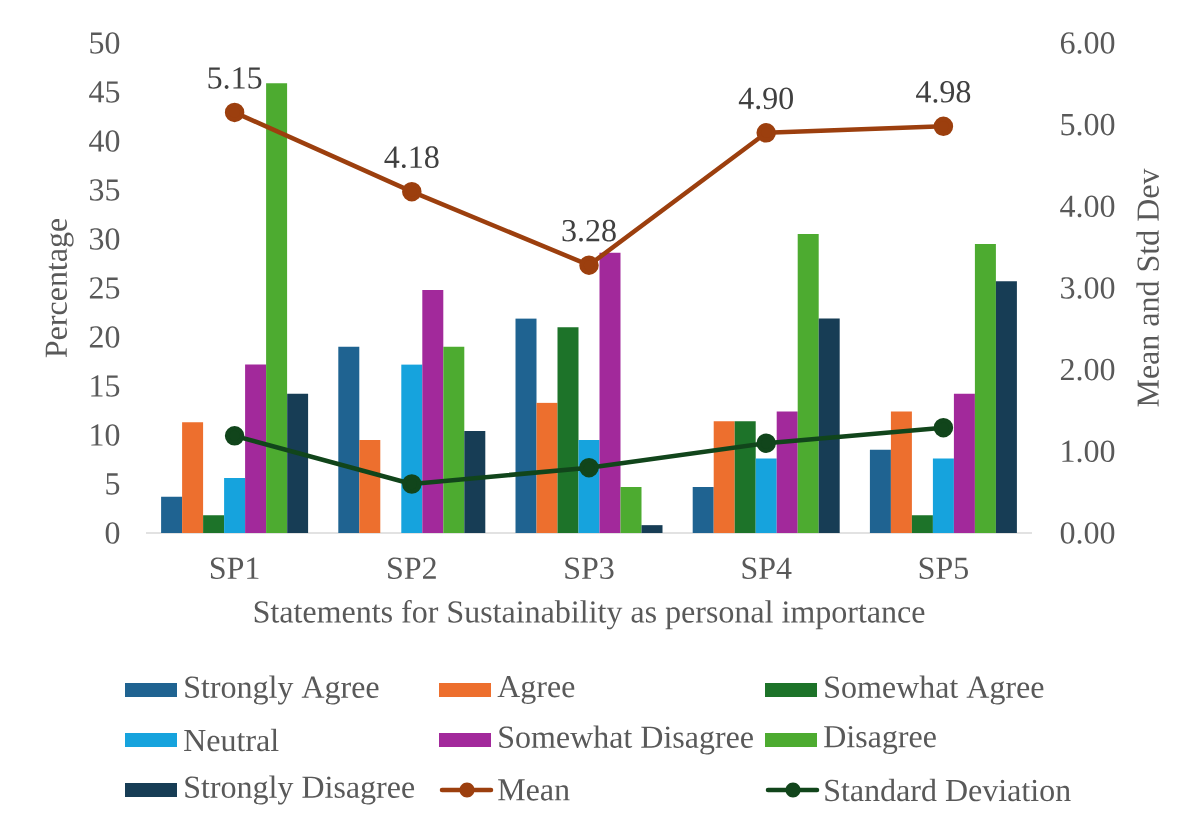 This screenshot has height=825, width=1183. I want to click on y2-axis-title: Mean and Std Dev, so click(1147, 287).